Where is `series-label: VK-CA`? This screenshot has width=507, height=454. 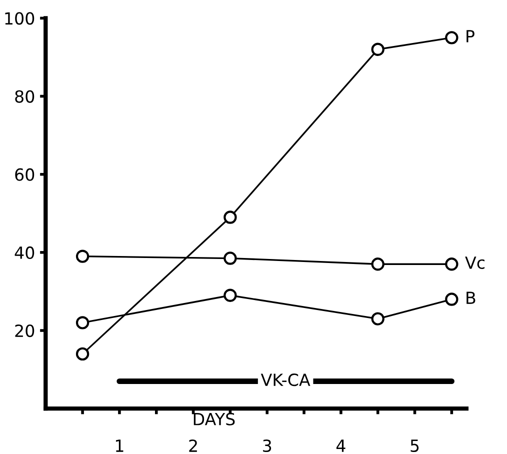 series-label: VK-CA is located at coordinates (285, 380).